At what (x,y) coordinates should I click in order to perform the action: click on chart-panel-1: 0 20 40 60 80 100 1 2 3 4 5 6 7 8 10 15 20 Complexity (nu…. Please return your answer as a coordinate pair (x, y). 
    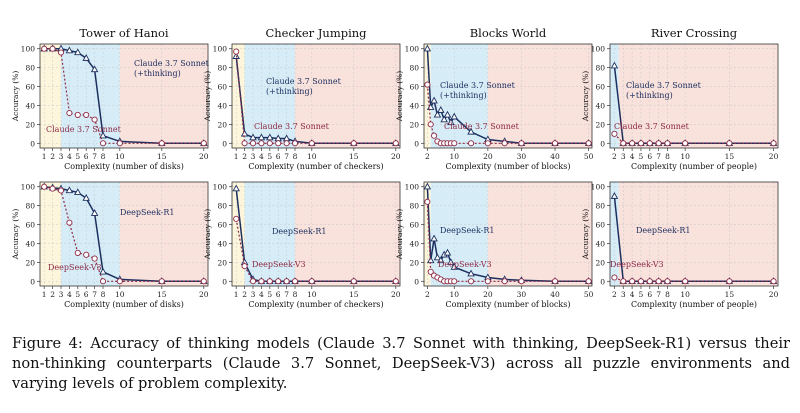
    Looking at the image, I should click on (110, 98).